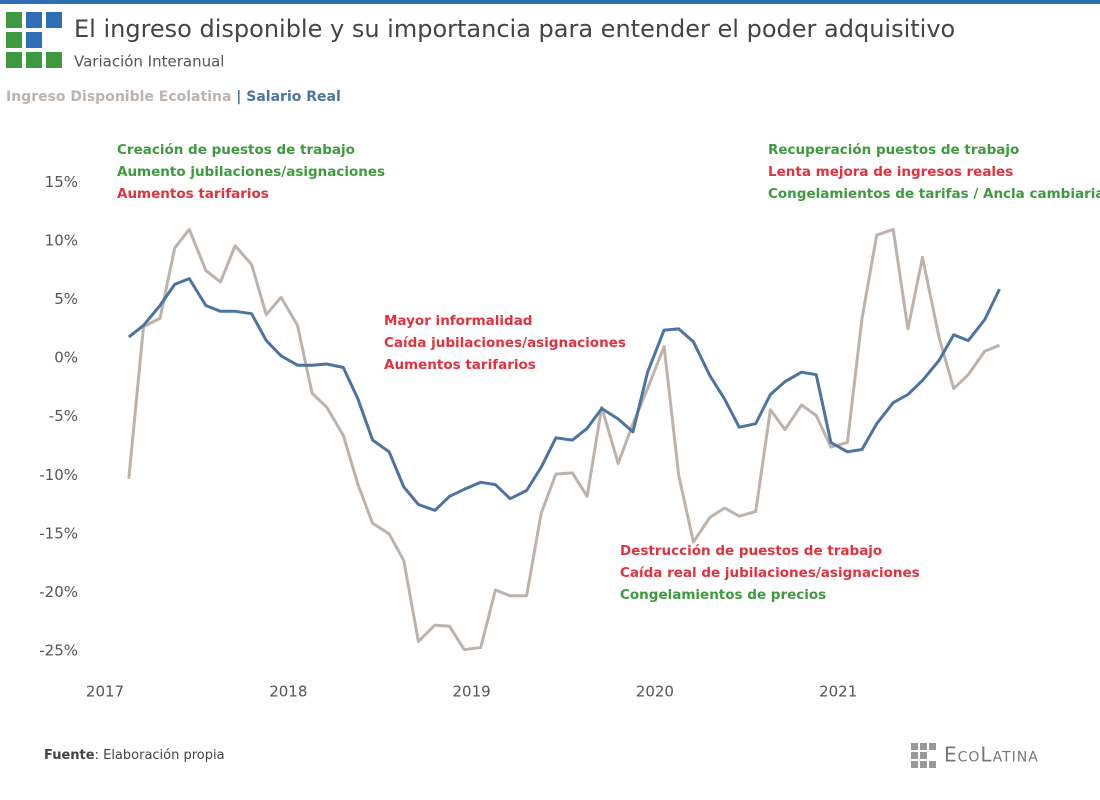  What do you see at coordinates (58, 475) in the screenshot?
I see `y-tick-label: -10%` at bounding box center [58, 475].